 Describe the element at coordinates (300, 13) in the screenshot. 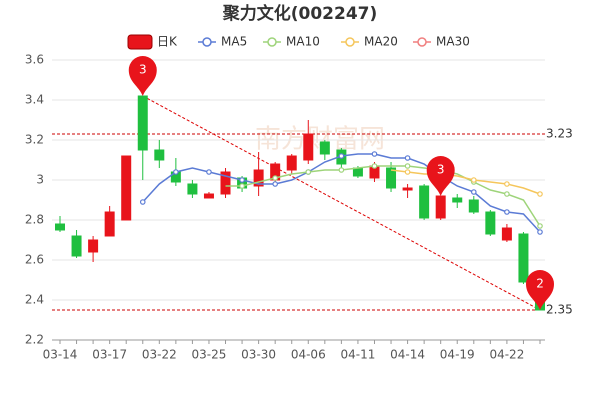

I see `chart-title: 聚力文化(002247)` at that location.